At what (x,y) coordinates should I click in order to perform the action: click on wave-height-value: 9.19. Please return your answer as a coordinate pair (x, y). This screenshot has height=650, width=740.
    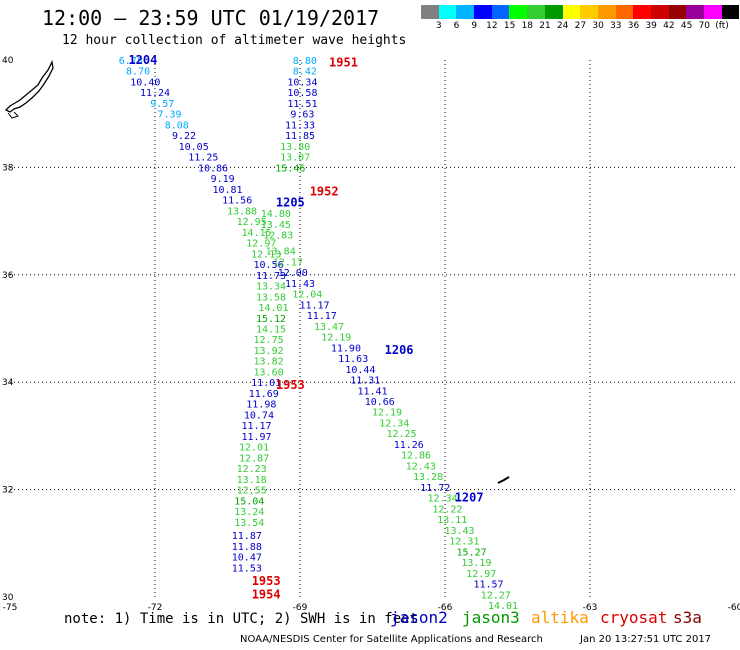
    Looking at the image, I should click on (223, 179).